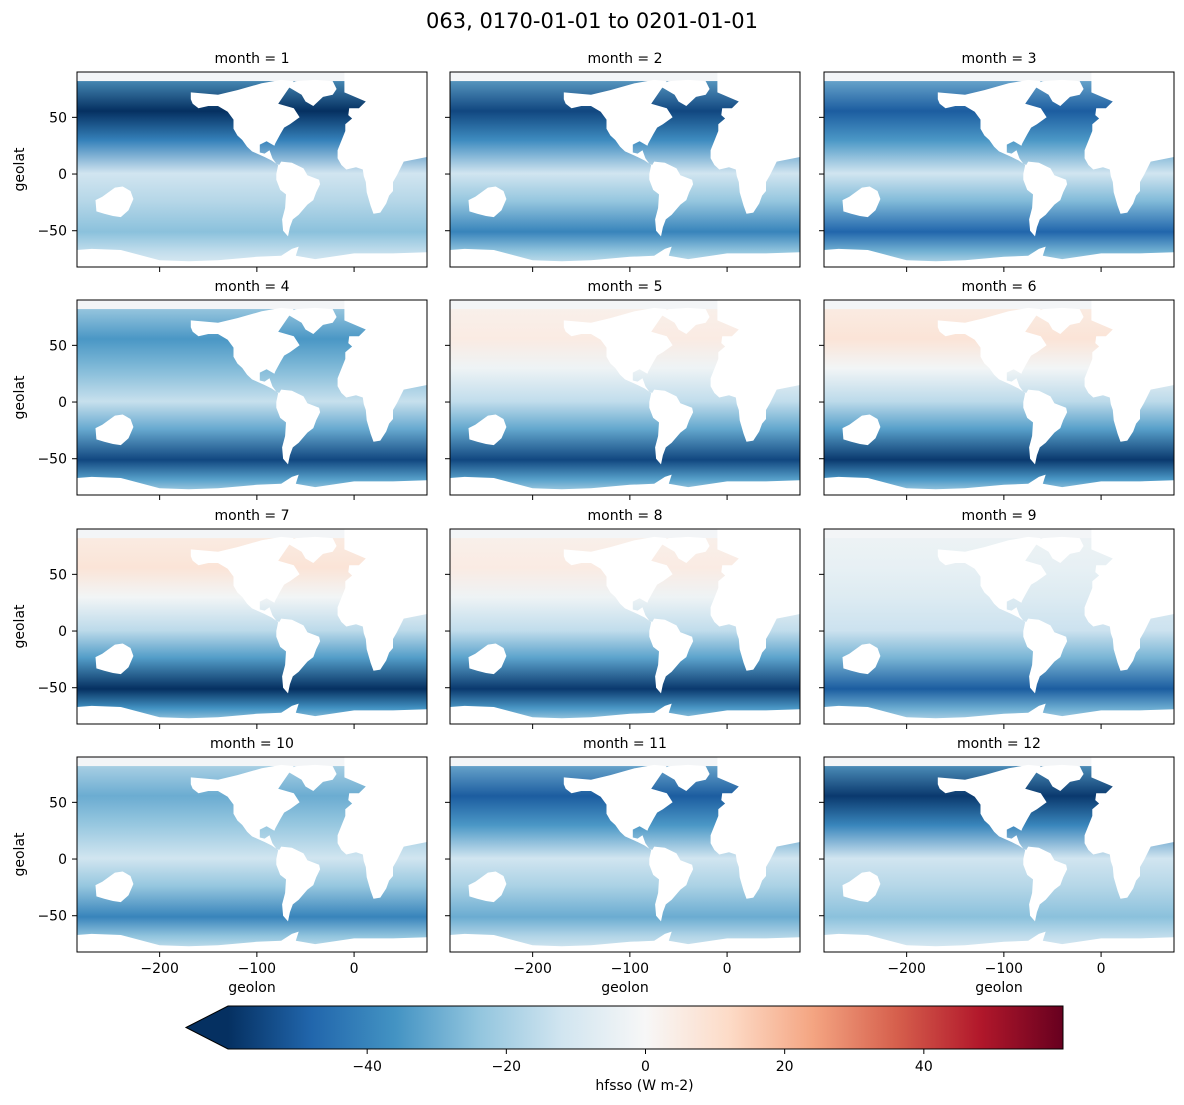 The height and width of the screenshot is (1105, 1184). What do you see at coordinates (252, 59) in the screenshot?
I see `panel-title: month = 1` at bounding box center [252, 59].